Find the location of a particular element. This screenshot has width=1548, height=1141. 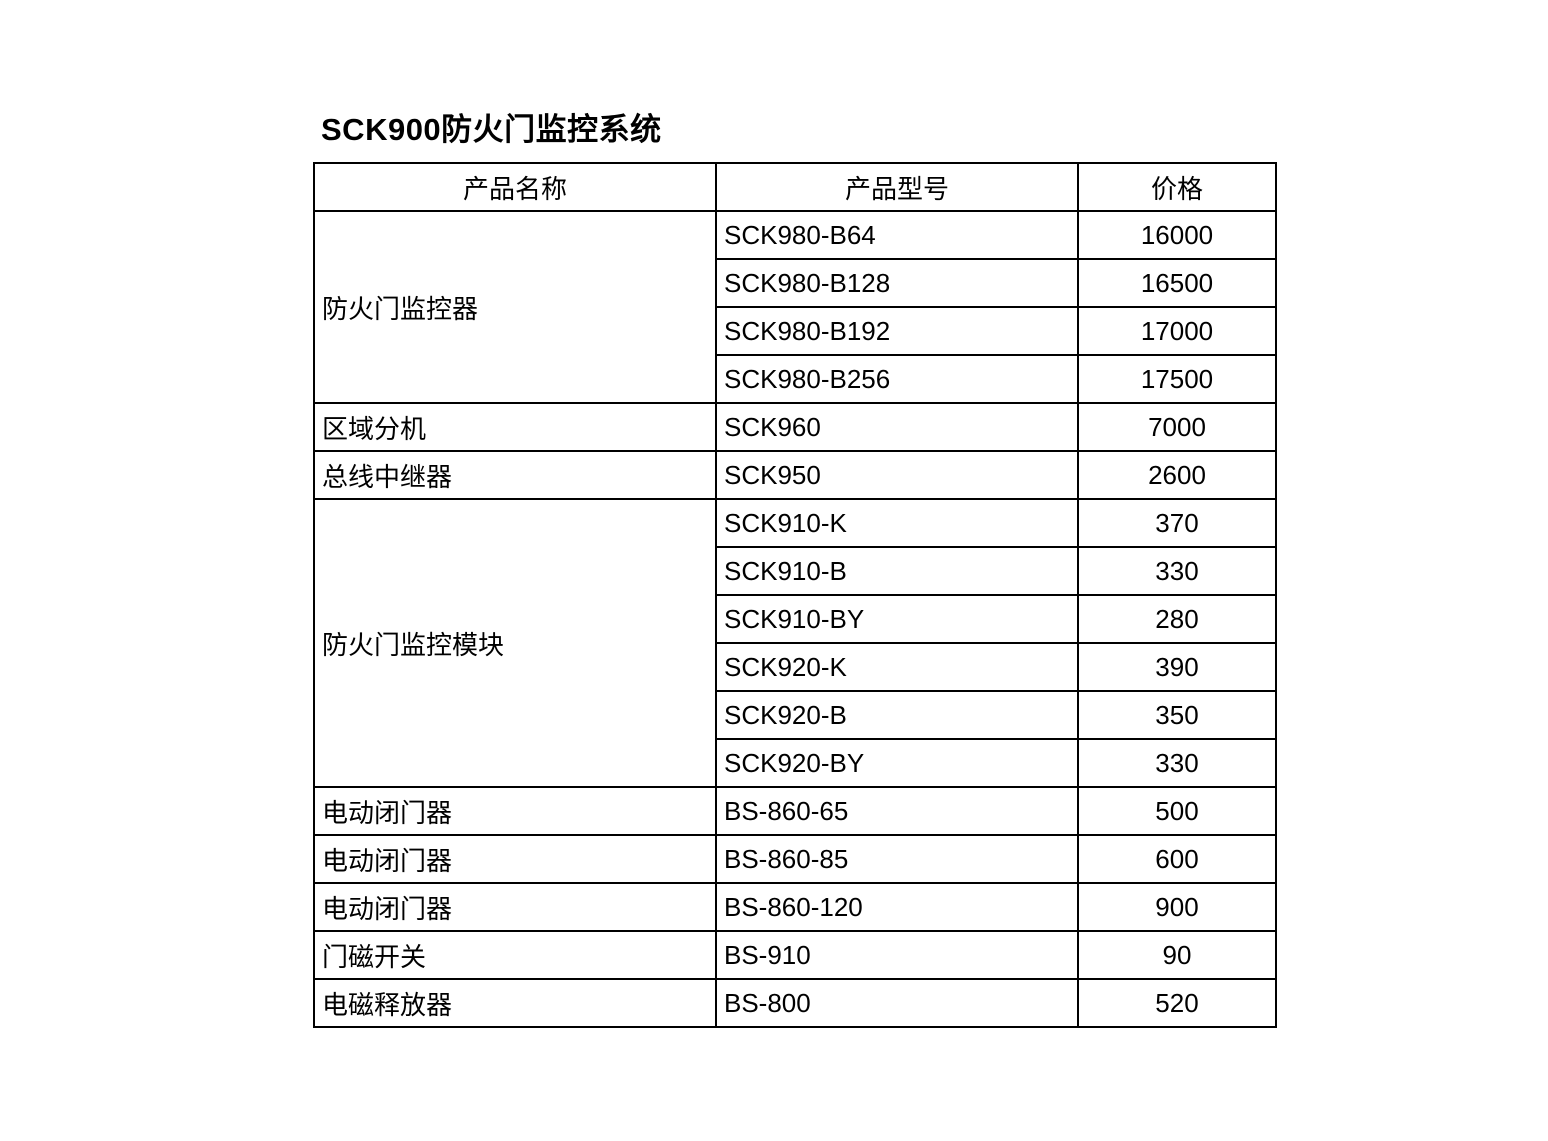

price-cell: 17000 is located at coordinates (1177, 331).